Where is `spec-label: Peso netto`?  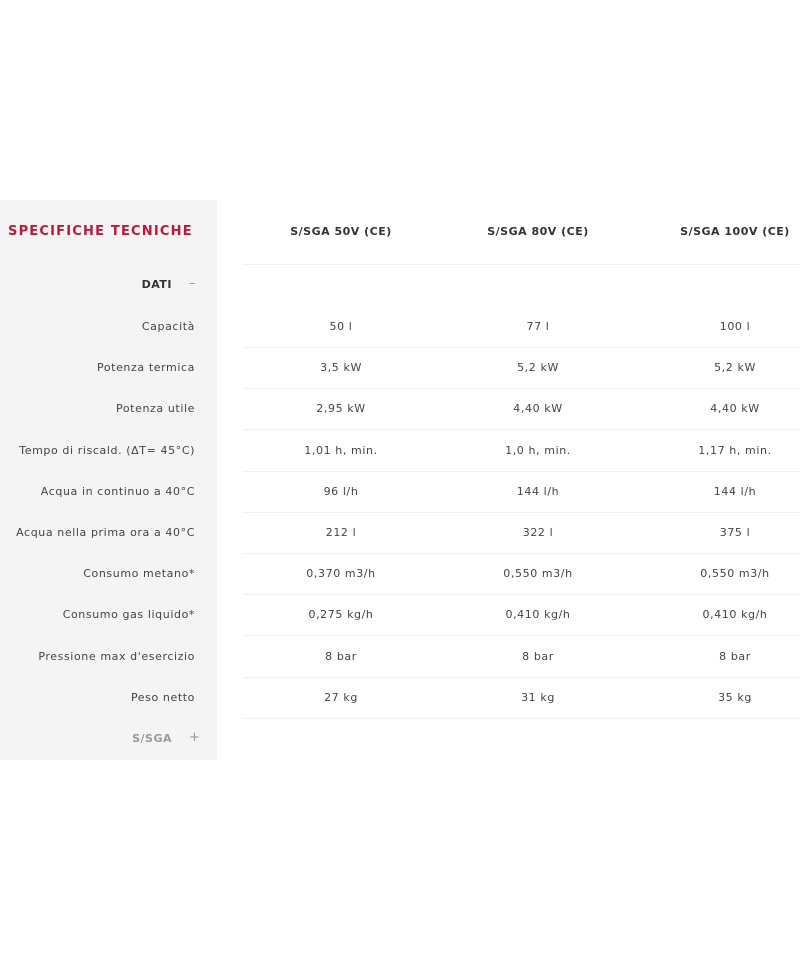
spec-label: Peso netto is located at coordinates (162, 697).